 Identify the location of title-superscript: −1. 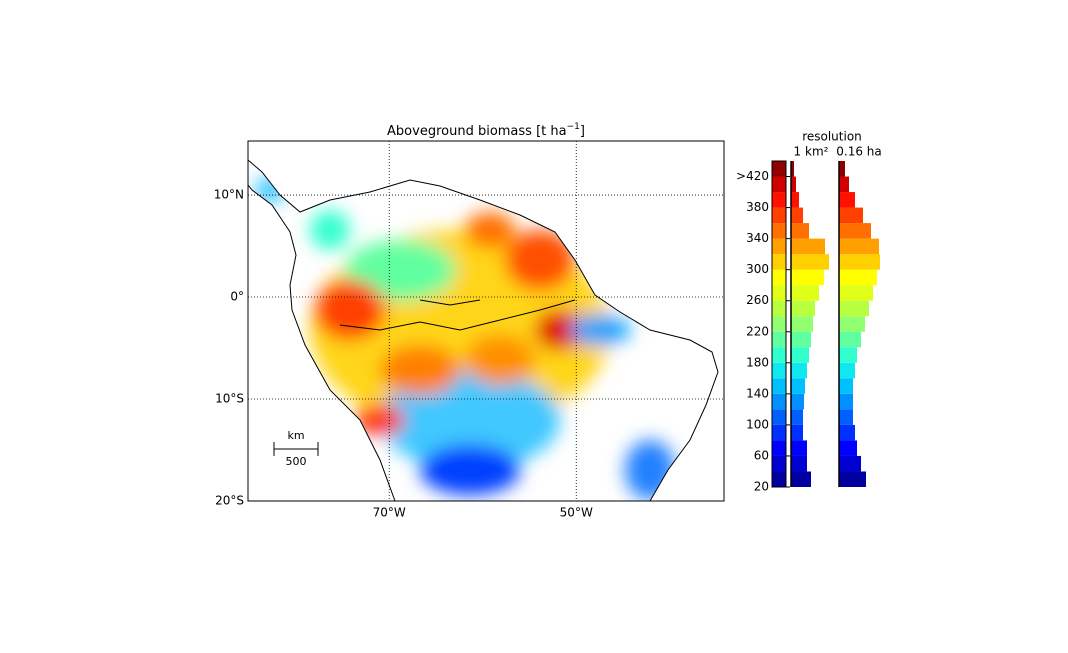
(573, 127).